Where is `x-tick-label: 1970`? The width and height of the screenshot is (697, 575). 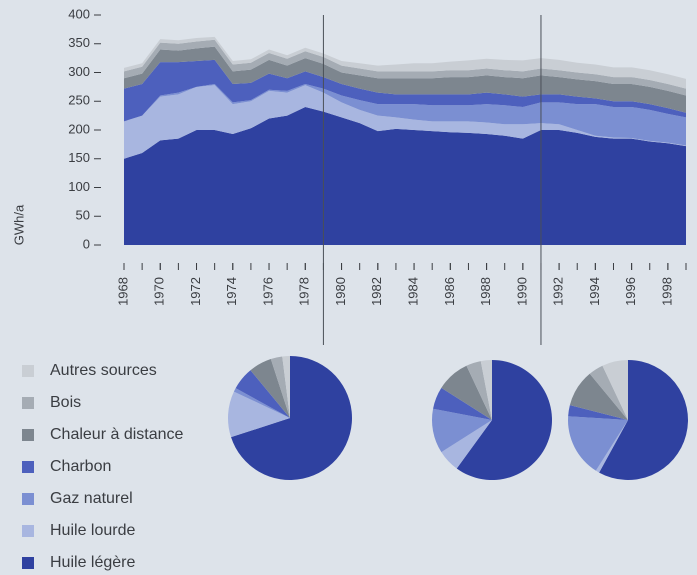 x-tick-label: 1970 is located at coordinates (159, 291).